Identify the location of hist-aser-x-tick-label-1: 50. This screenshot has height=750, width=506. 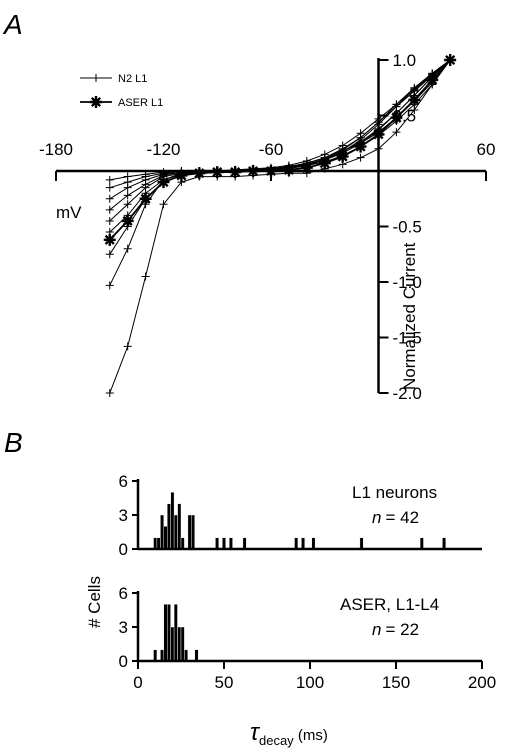
(224, 682).